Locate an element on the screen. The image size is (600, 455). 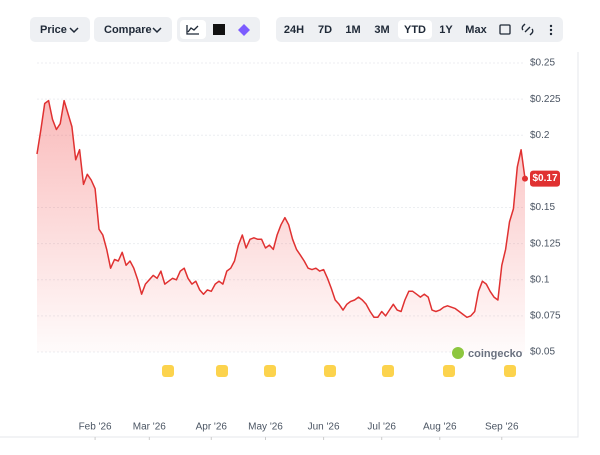
ai-button is located at coordinates (244, 30).